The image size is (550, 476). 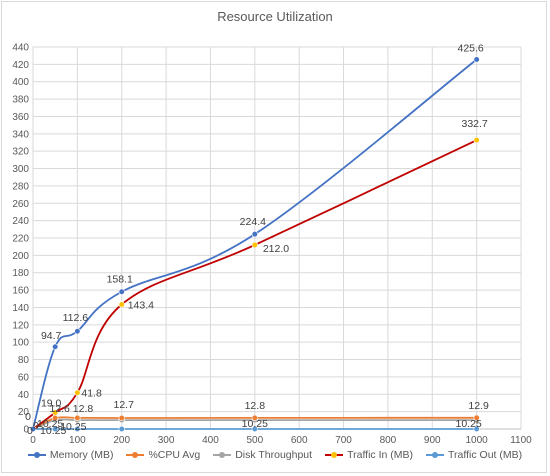 What do you see at coordinates (26, 430) in the screenshot?
I see `y-tick-label: 0` at bounding box center [26, 430].